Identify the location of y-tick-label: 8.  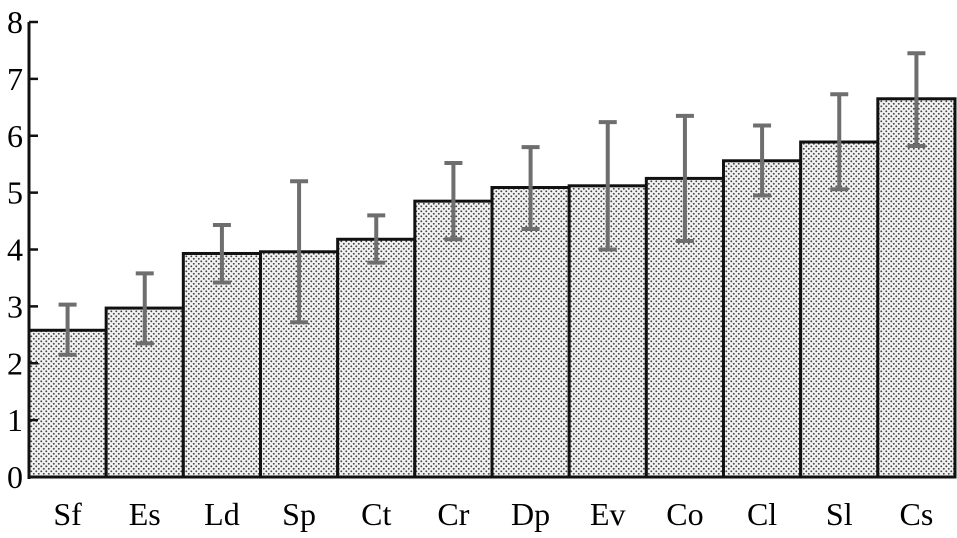
(15, 22).